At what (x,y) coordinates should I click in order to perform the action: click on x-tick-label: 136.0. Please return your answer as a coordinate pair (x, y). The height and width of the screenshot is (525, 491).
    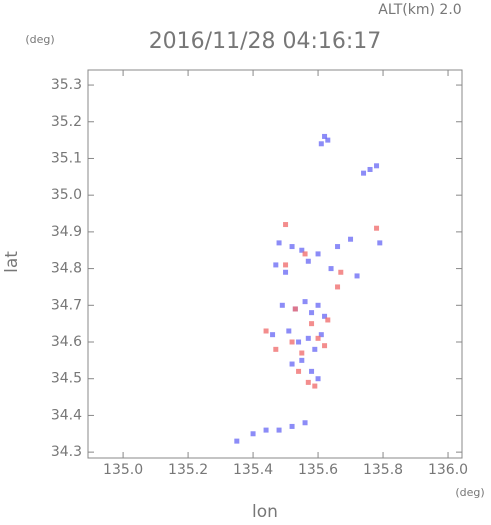
    Looking at the image, I should click on (448, 470).